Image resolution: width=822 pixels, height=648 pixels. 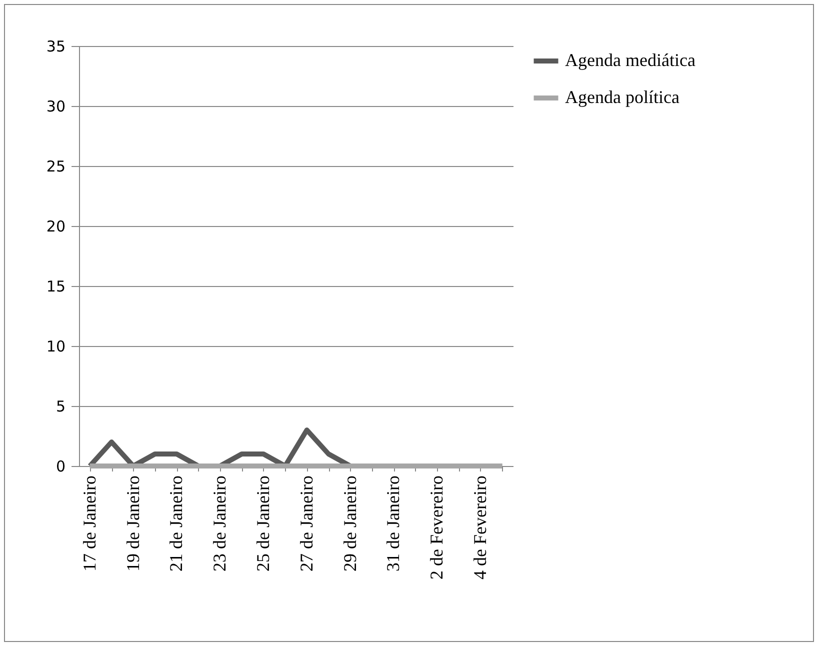 I want to click on x-tick-label: 23 de Janeiro, so click(x=220, y=524).